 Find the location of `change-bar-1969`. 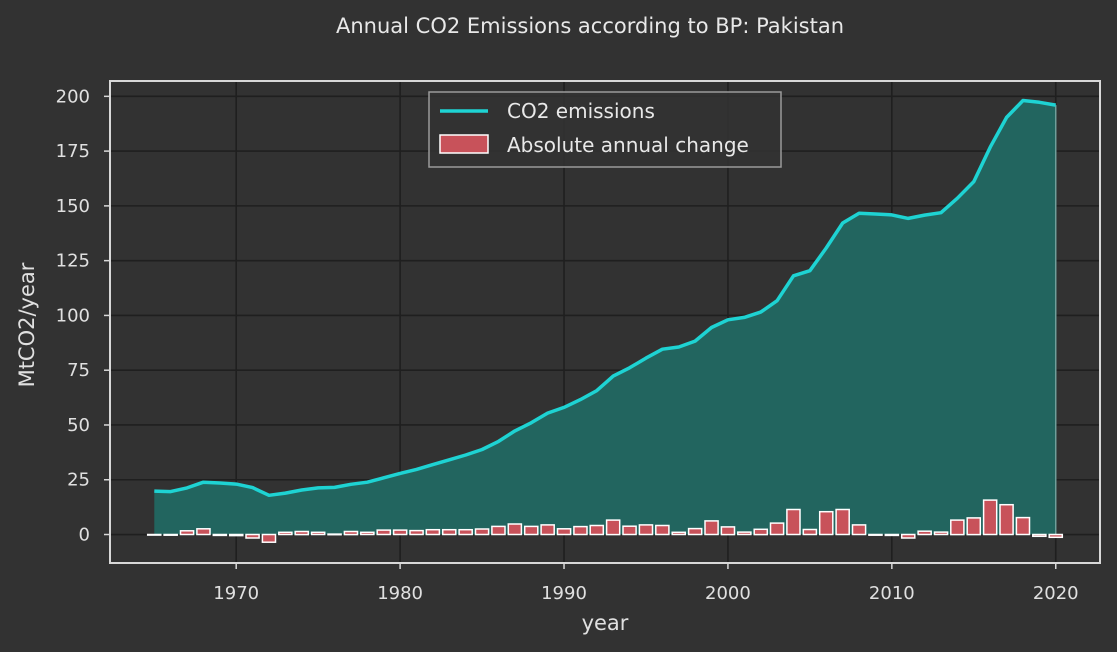

change-bar-1969 is located at coordinates (220, 535).